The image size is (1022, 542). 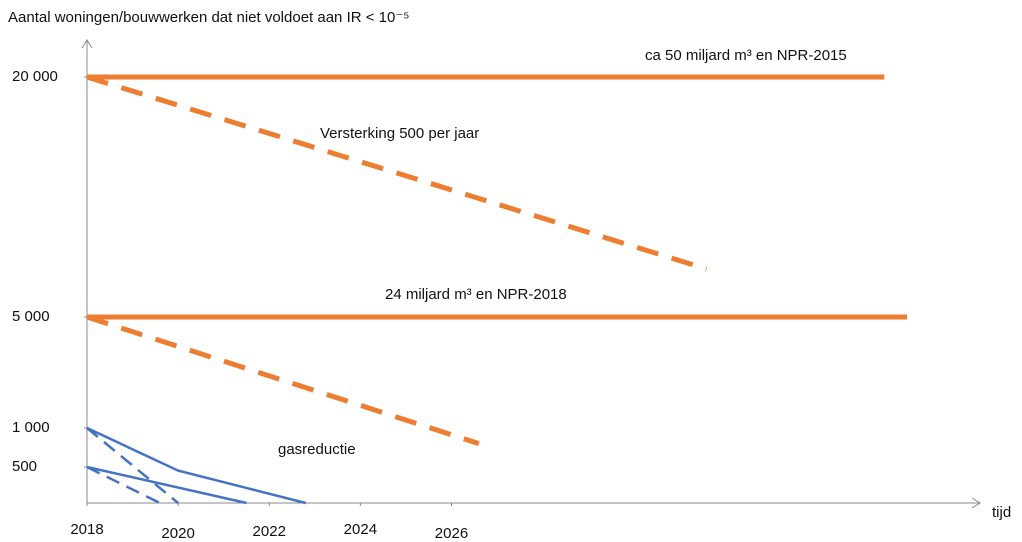 I want to click on series-label: 24 miljard m³ en NPR-2018, so click(x=476, y=294).